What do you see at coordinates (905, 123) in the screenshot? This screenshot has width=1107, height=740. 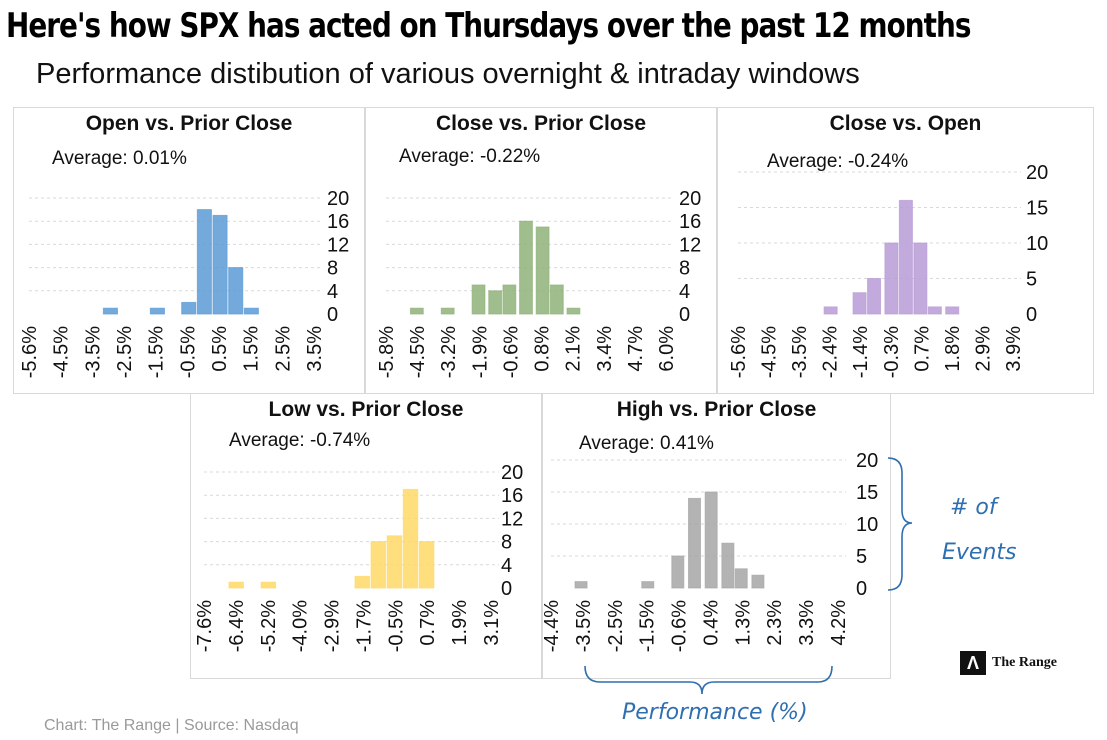 I see `chart-title: Close vs. Open` at bounding box center [905, 123].